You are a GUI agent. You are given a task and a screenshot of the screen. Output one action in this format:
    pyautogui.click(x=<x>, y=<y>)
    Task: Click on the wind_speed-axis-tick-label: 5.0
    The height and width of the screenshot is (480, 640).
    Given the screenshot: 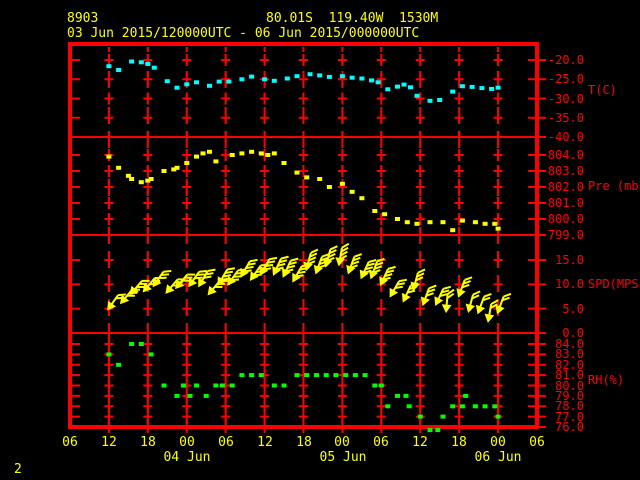 What is the action you would take?
    pyautogui.click(x=573, y=309)
    